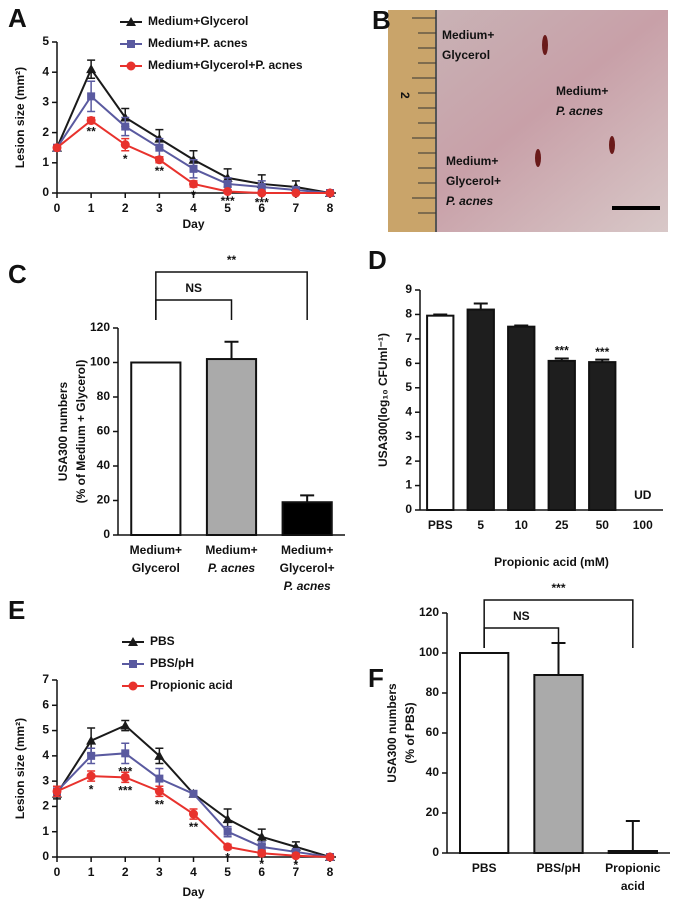 The height and width of the screenshot is (918, 675). Describe the element at coordinates (125, 872) in the screenshot. I see `x-tick-label: 2` at that location.